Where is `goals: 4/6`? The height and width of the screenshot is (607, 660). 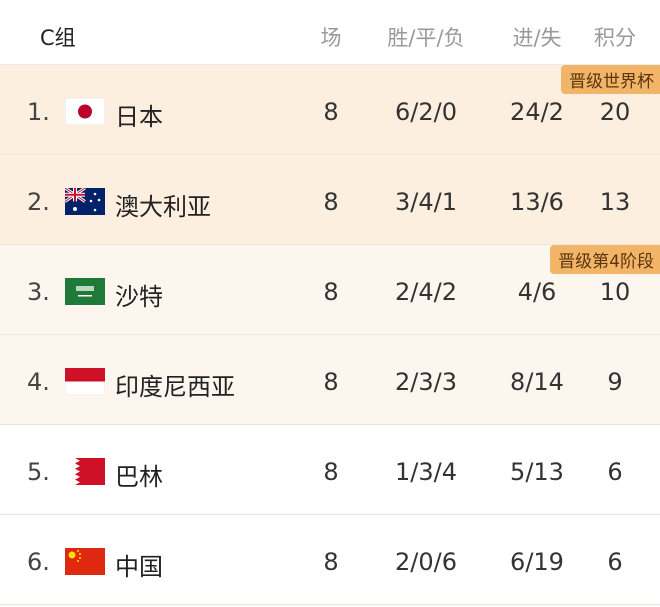 goals: 4/6 is located at coordinates (537, 292).